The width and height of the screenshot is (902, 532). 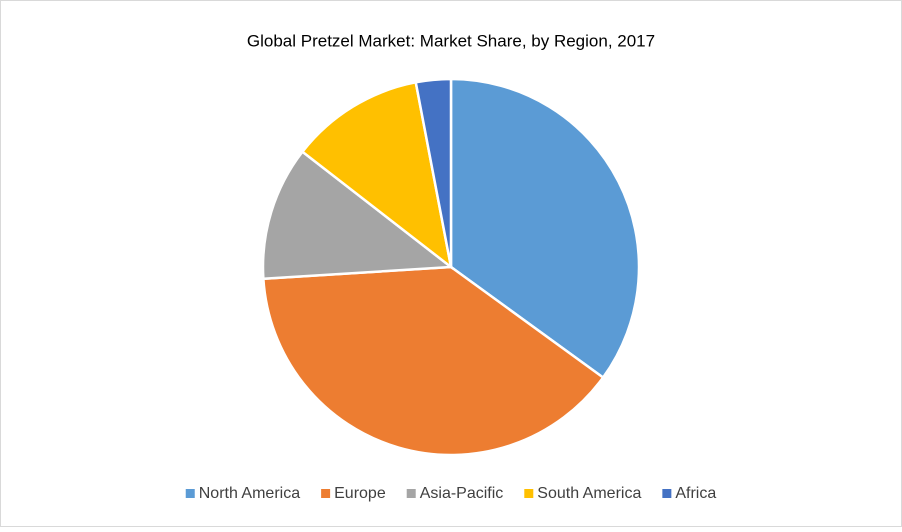 I want to click on legend-label: North America, so click(x=249, y=493).